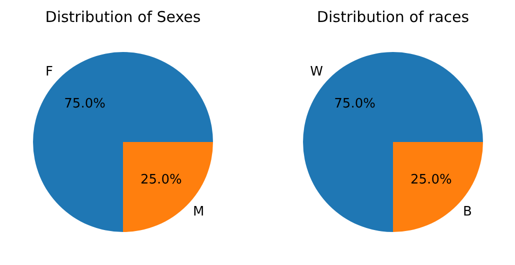  Describe the element at coordinates (317, 72) in the screenshot. I see `slice-label: W` at that location.